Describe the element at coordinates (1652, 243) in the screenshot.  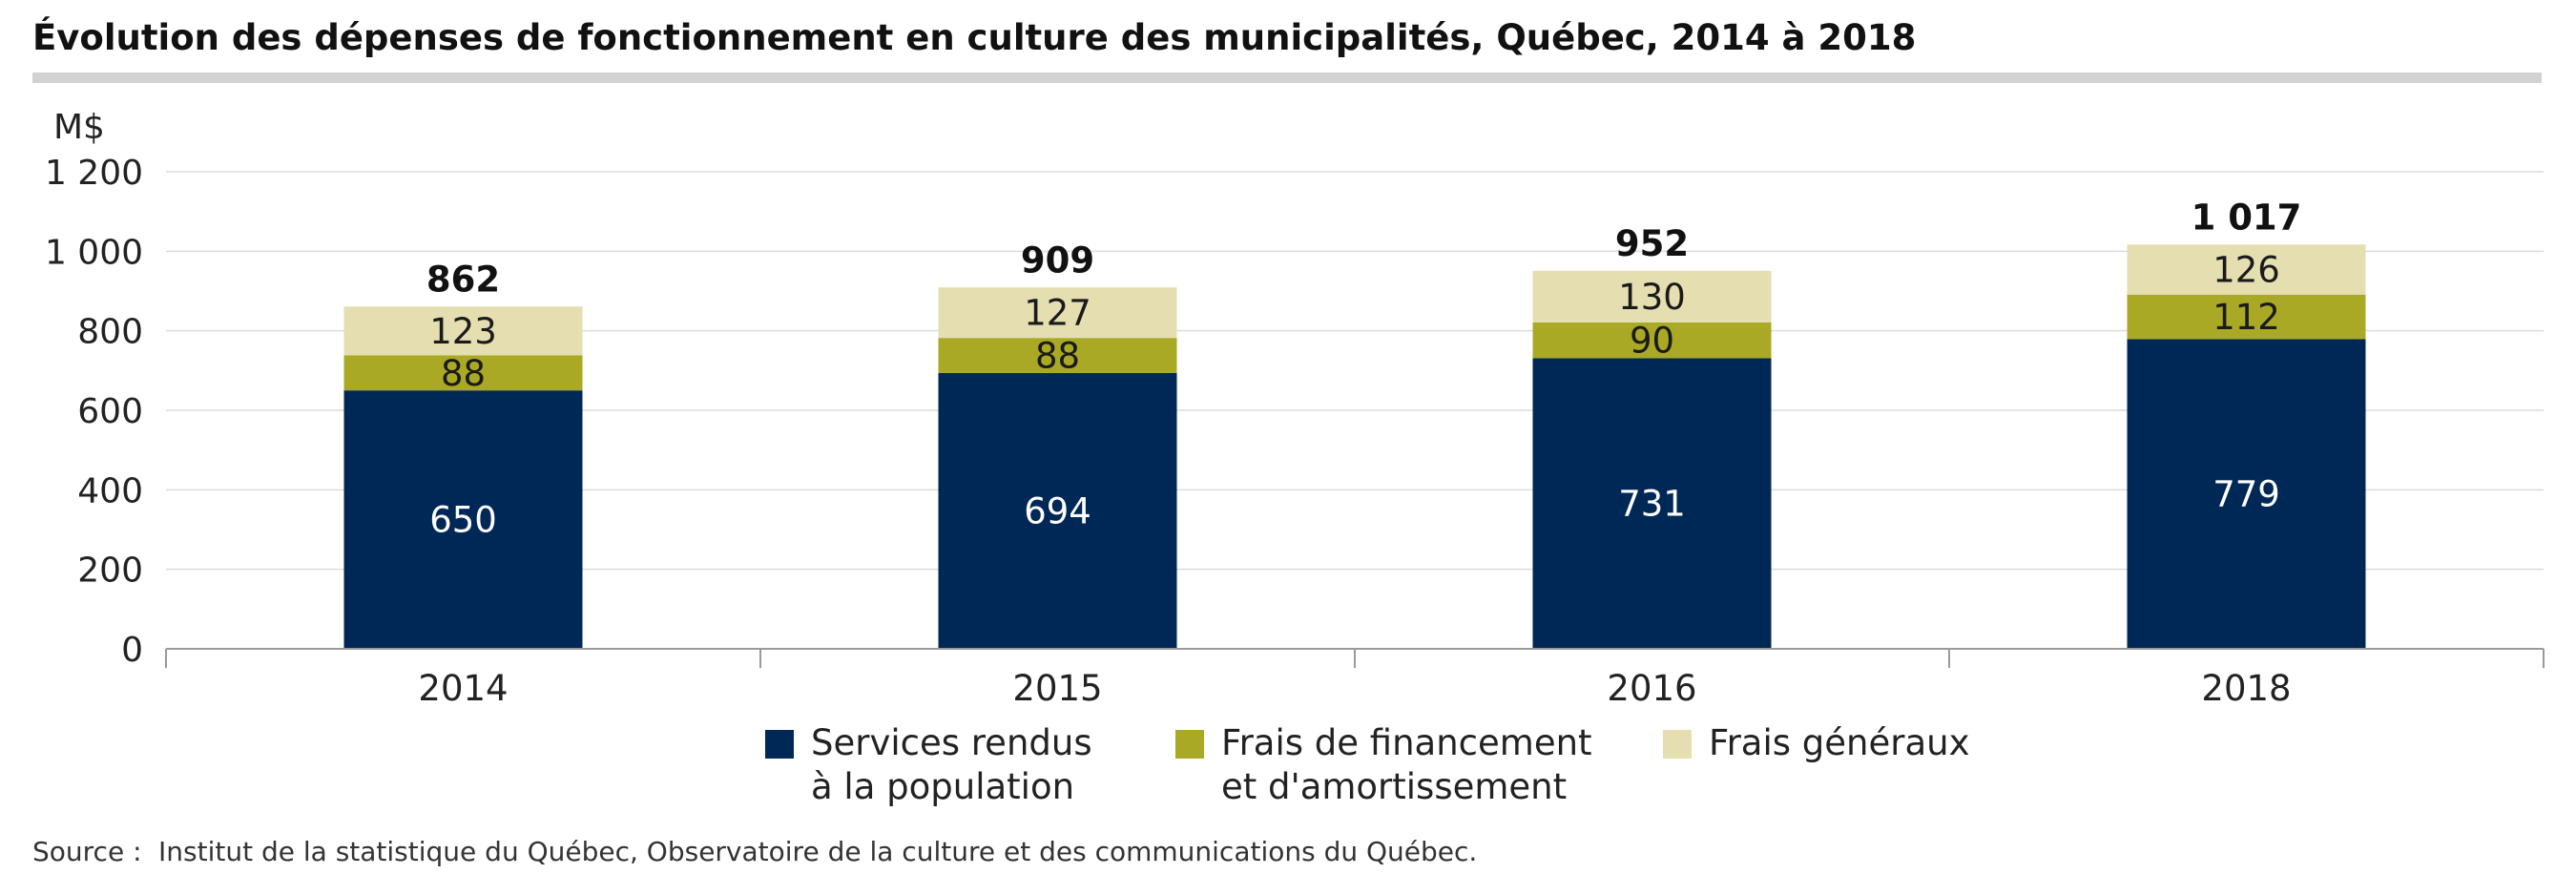
I see `total-label: 952` at that location.